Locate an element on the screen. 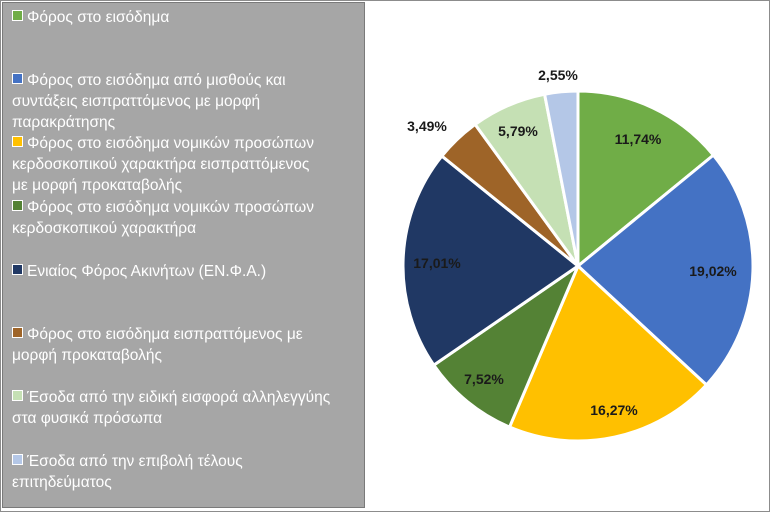  legend-text-line: παρακράτησης is located at coordinates (188, 122).